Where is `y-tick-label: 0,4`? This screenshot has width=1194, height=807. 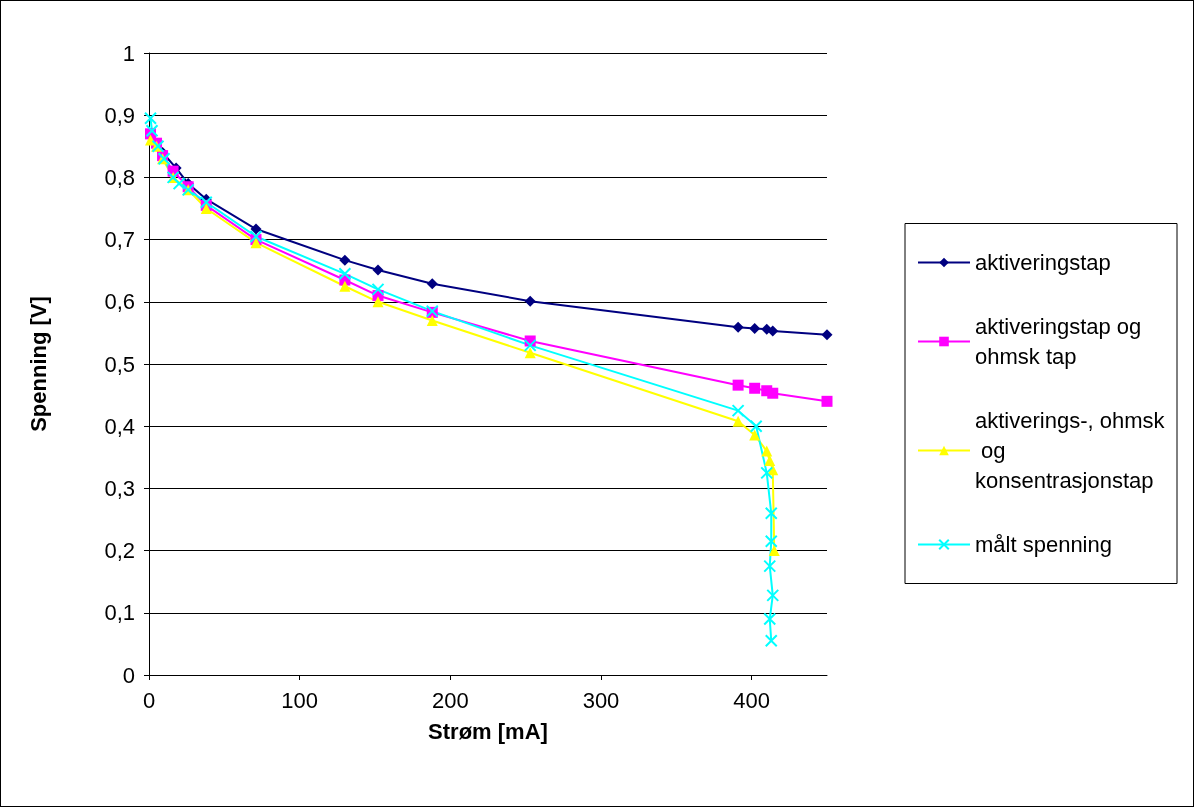 y-tick-label: 0,4 is located at coordinates (119, 426).